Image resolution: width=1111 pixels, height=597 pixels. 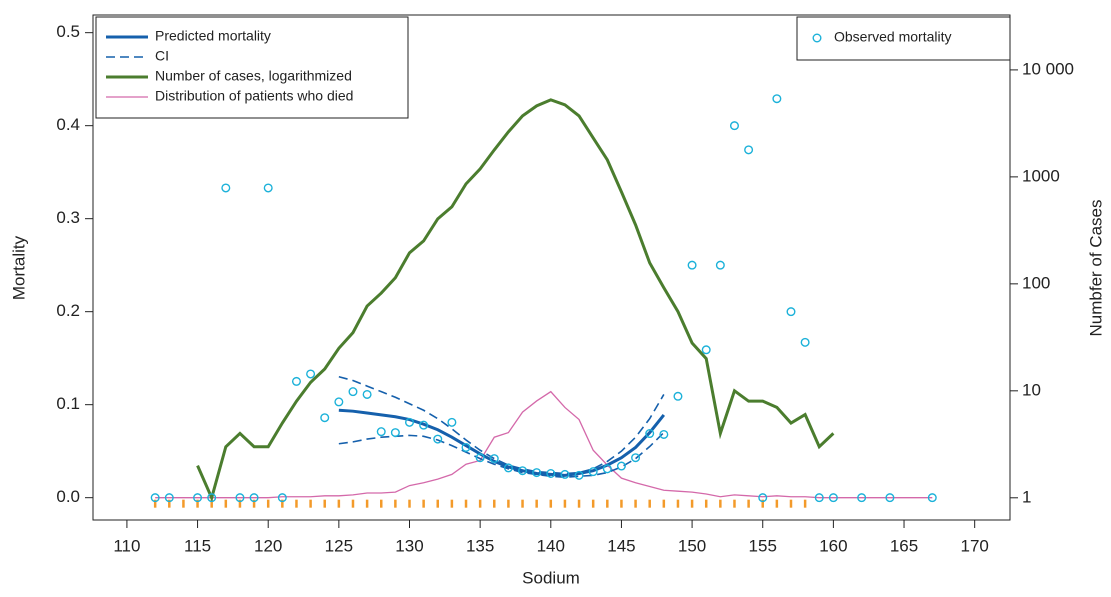 I want to click on legend: Observed mortality, so click(x=903, y=38).